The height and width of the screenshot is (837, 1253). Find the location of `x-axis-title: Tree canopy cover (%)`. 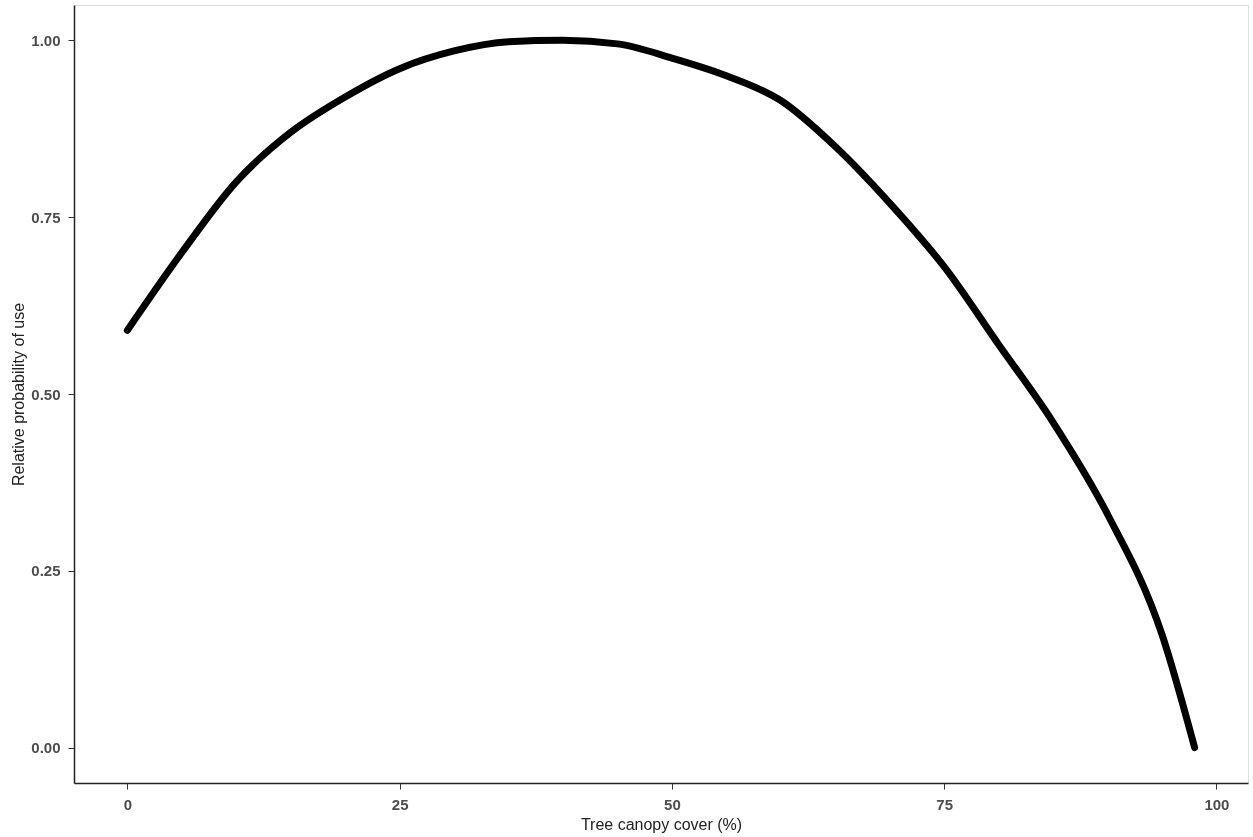

x-axis-title: Tree canopy cover (%) is located at coordinates (661, 824).